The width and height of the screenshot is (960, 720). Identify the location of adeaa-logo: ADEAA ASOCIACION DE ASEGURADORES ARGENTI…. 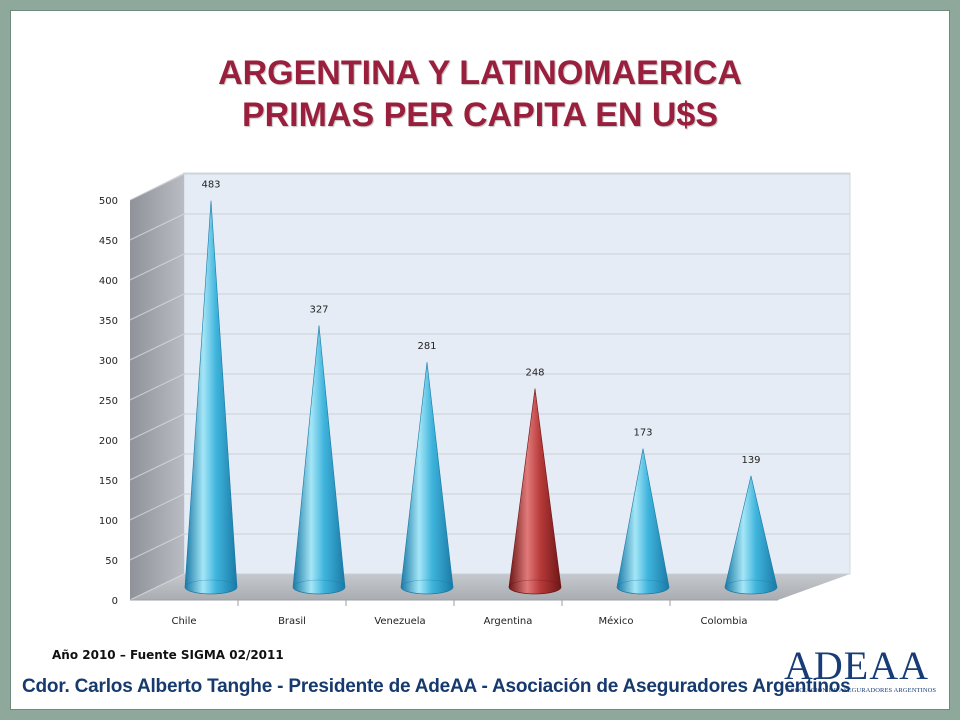
(856, 671).